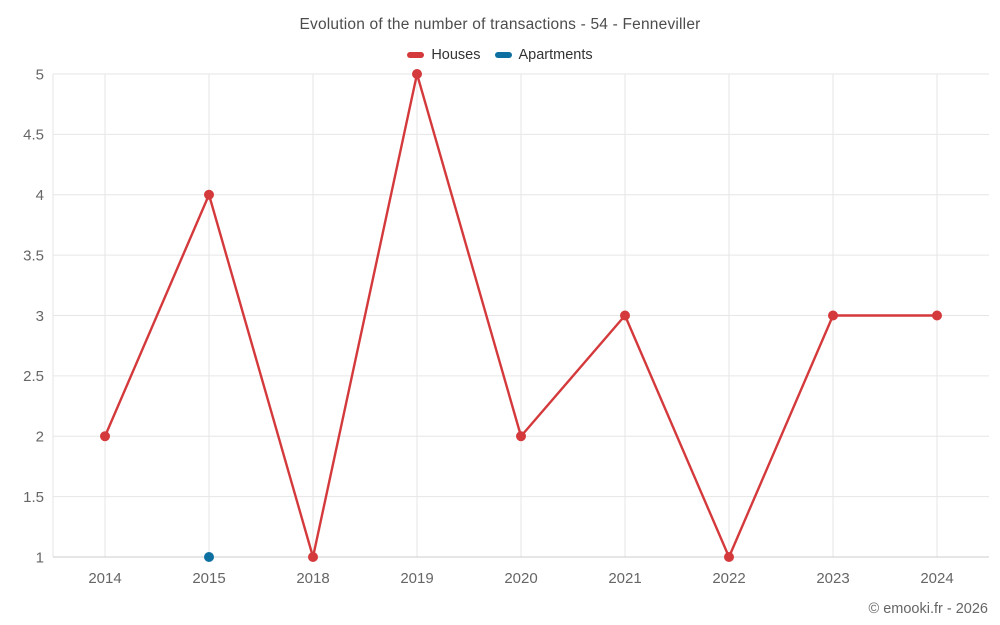  What do you see at coordinates (33, 376) in the screenshot?
I see `y-tick-label: 2.5` at bounding box center [33, 376].